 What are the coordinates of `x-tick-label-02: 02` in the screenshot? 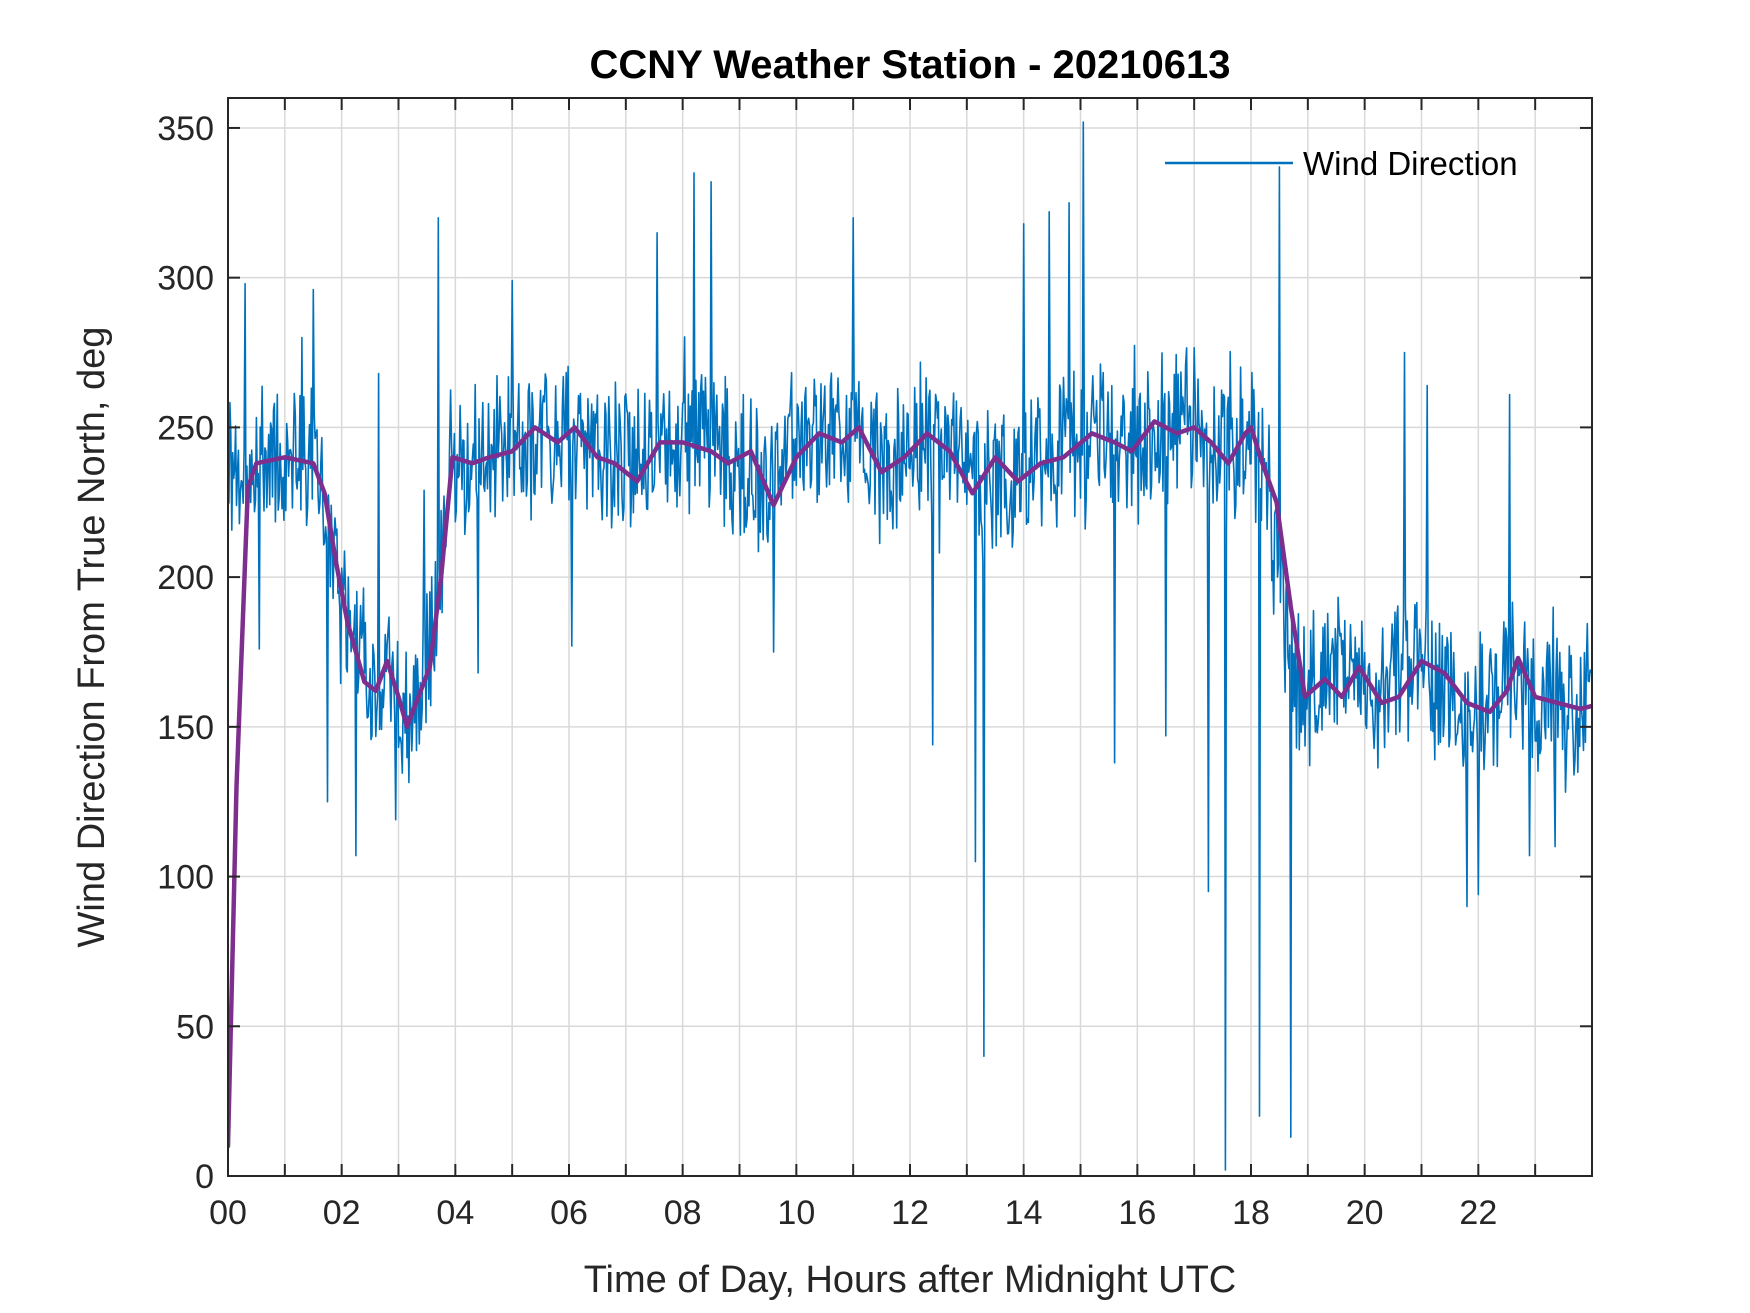 It's located at (342, 1213).